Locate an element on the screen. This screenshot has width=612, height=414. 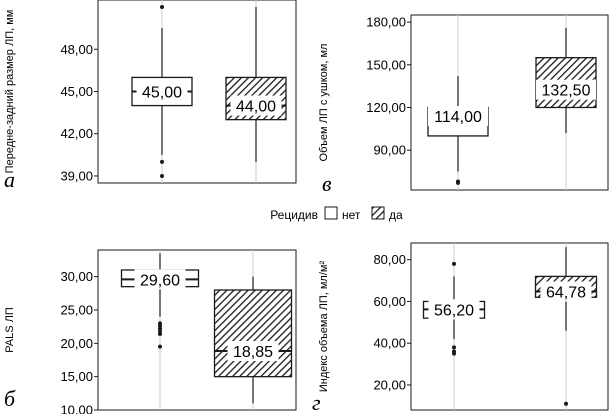
box-no: 29,60 is located at coordinates (160, 301).